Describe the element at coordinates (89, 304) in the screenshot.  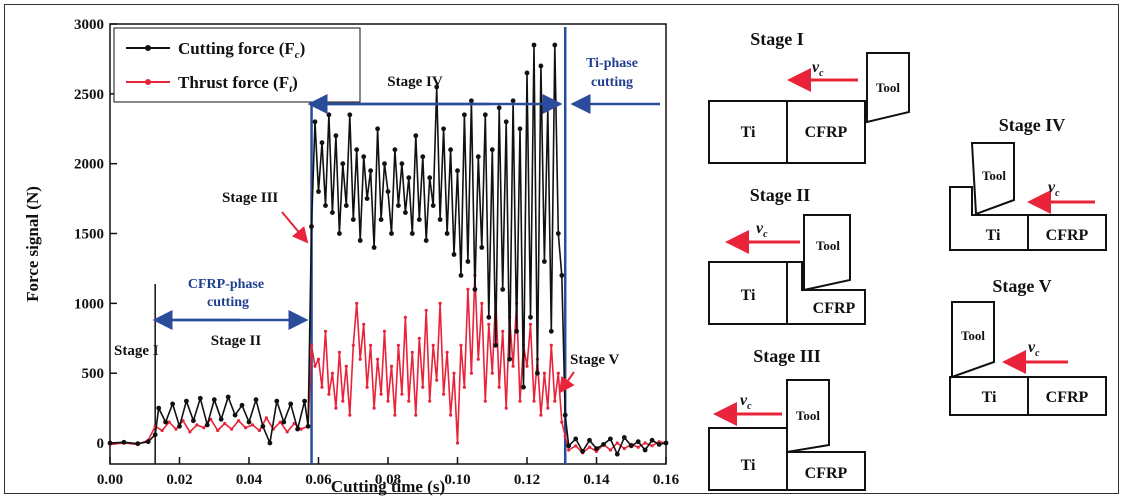
I see `y-tick-label: 1000` at that location.